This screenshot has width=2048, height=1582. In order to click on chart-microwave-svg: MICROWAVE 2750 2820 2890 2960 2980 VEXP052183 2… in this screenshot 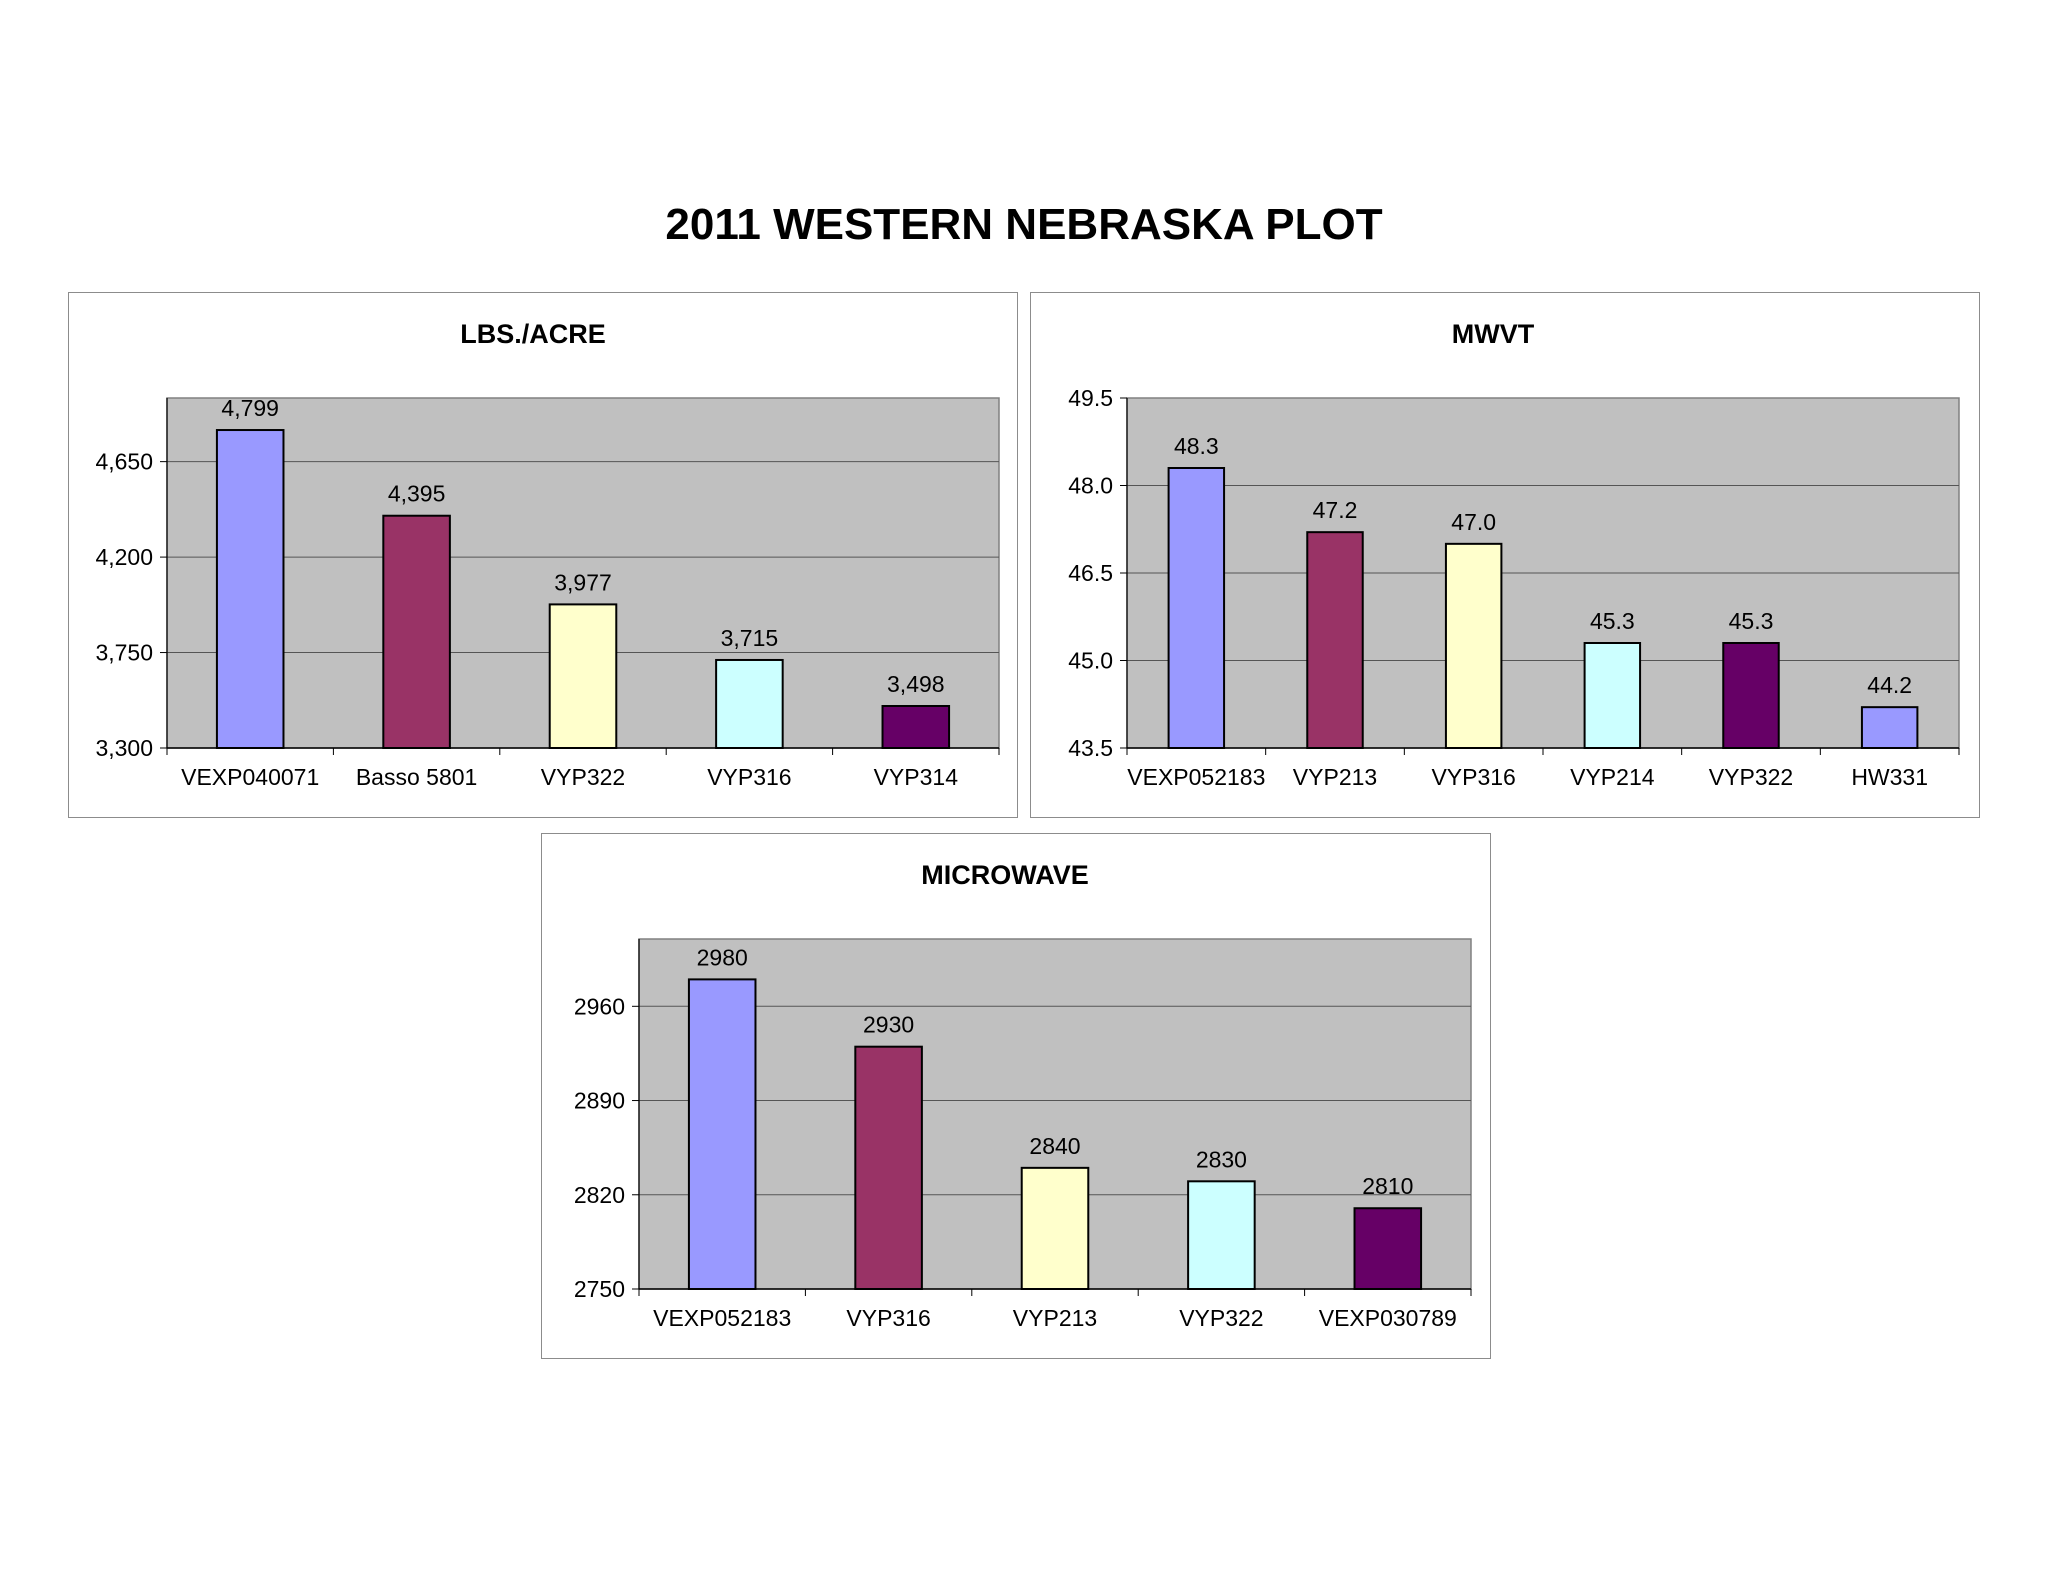, I will do `click(1023, 1095)`.